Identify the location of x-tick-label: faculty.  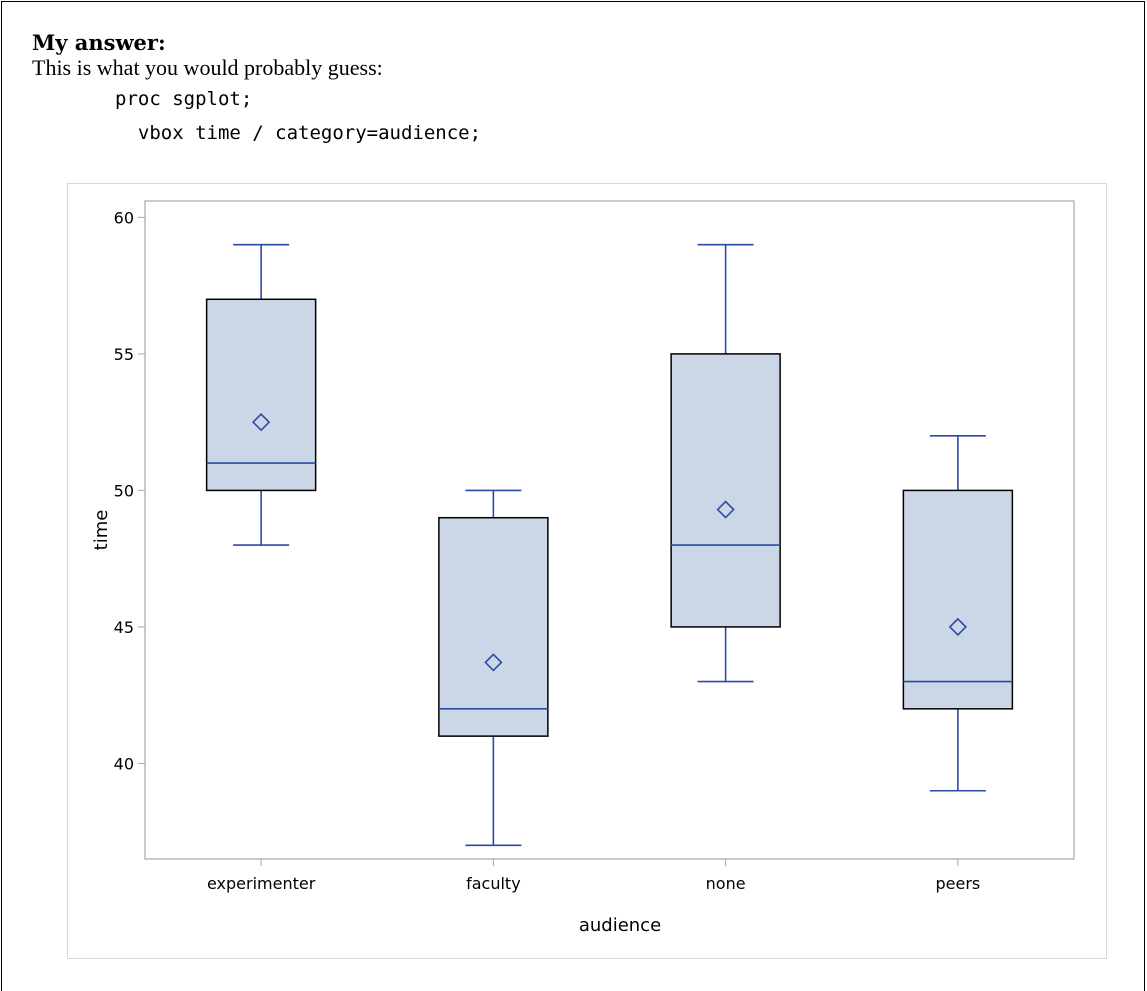
(493, 883).